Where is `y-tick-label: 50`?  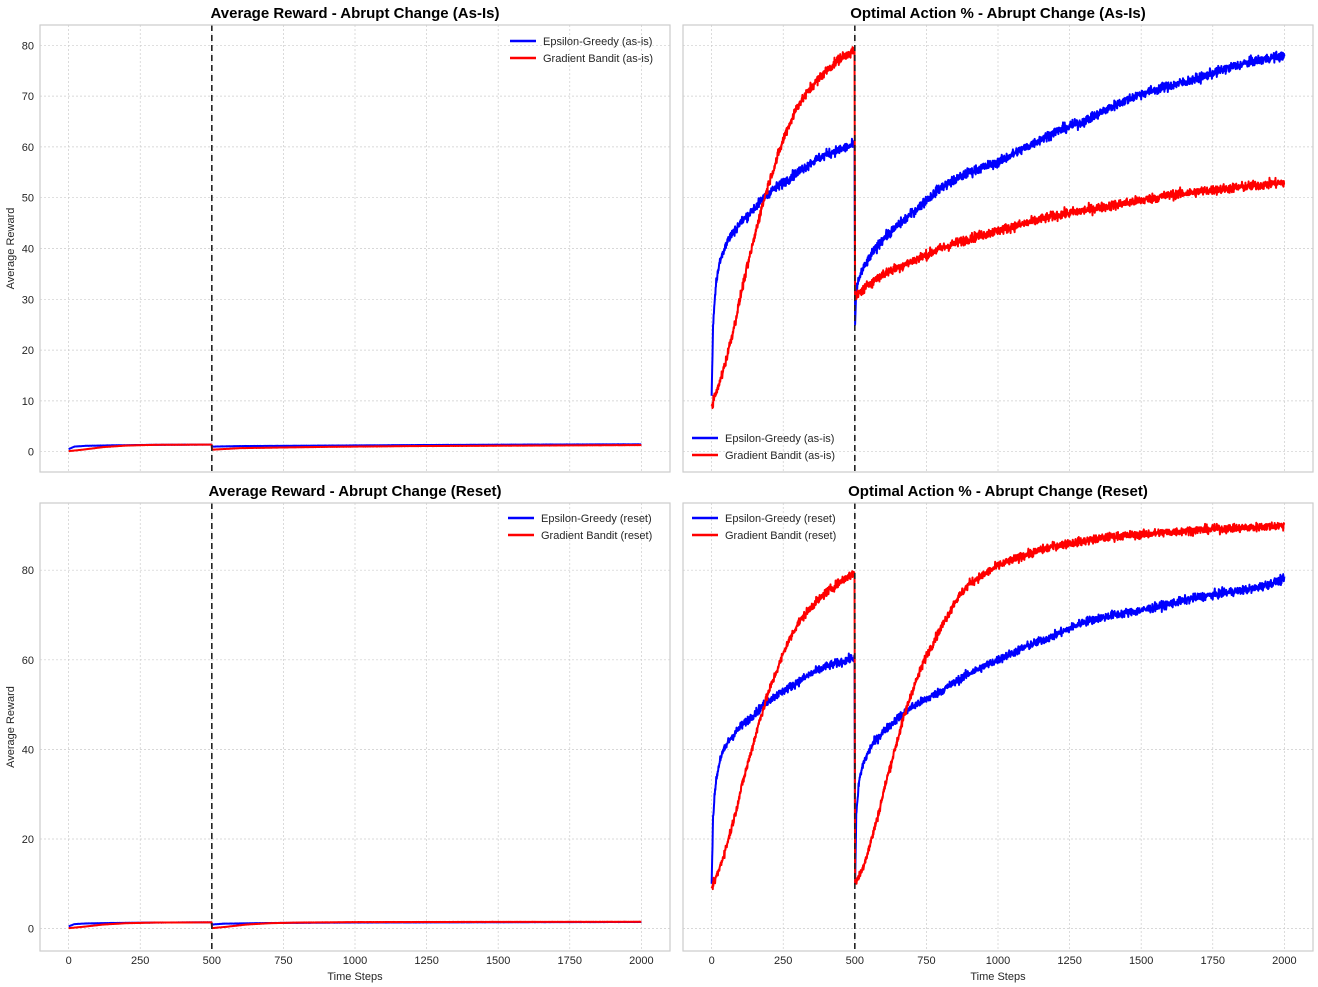
y-tick-label: 50 is located at coordinates (28, 199).